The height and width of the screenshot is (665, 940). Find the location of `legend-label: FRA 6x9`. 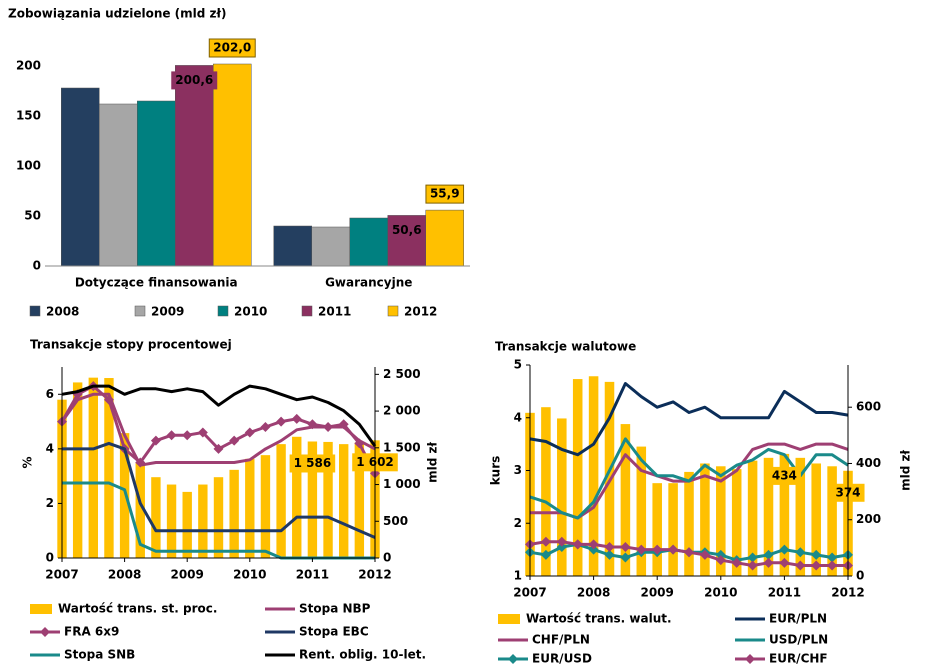

legend-label: FRA 6x9 is located at coordinates (91, 632).